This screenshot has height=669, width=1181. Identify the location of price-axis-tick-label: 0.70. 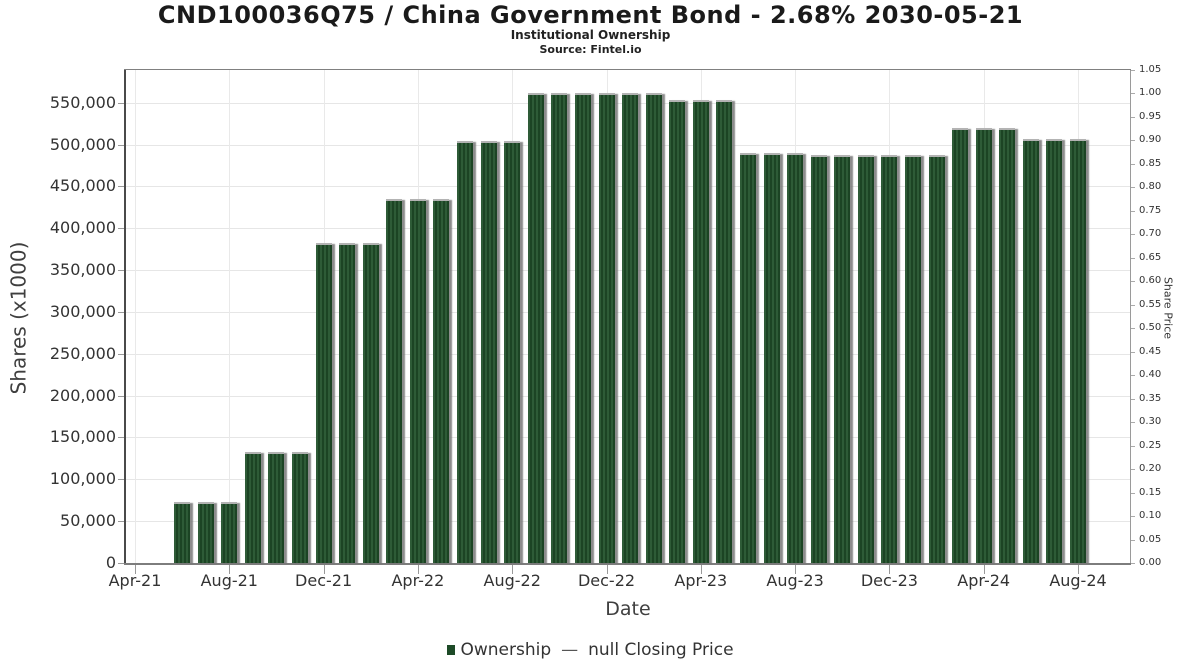
(1150, 234).